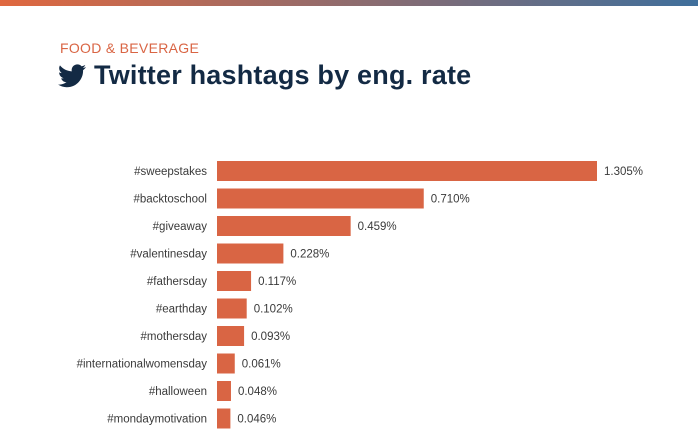 This screenshot has width=698, height=439. What do you see at coordinates (180, 227) in the screenshot?
I see `category-tick-label: #giveaway` at bounding box center [180, 227].